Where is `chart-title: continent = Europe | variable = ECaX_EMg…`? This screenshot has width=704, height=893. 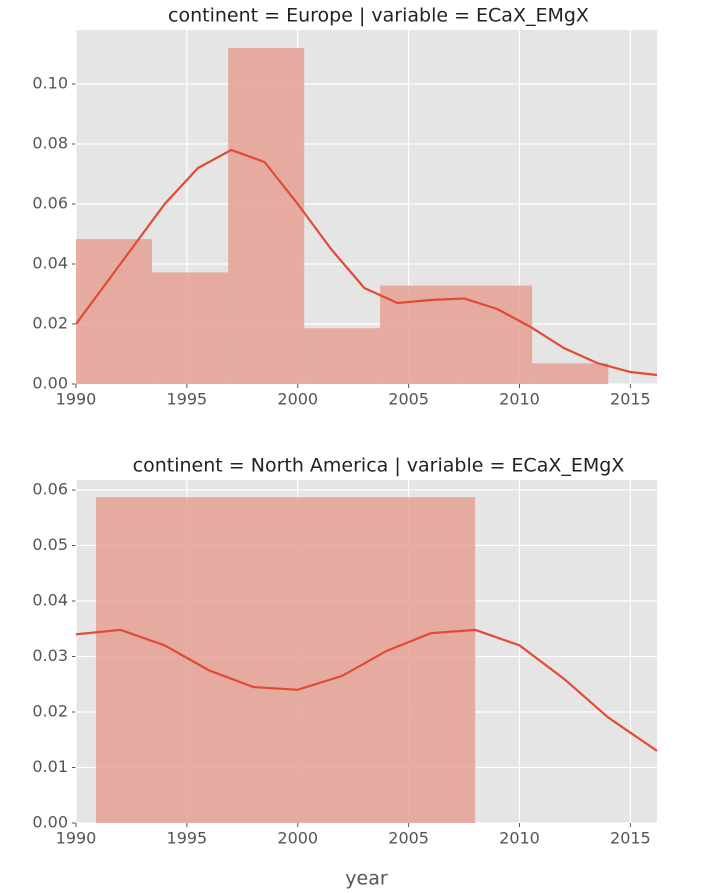 chart-title: continent = Europe | variable = ECaX_EMg… is located at coordinates (378, 16).